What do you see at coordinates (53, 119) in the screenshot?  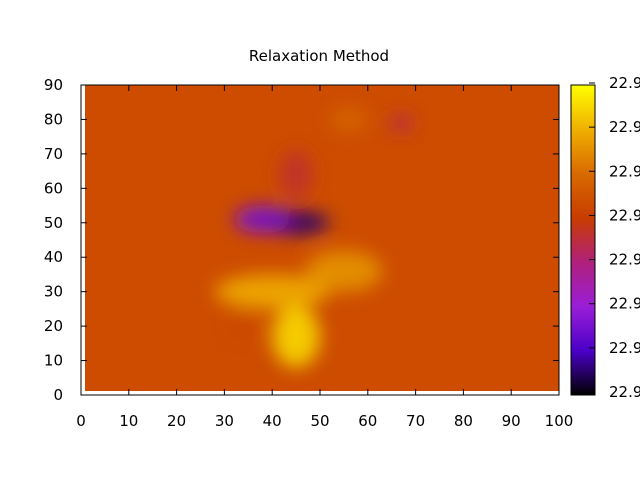 I see `y-tick-label: 80` at bounding box center [53, 119].